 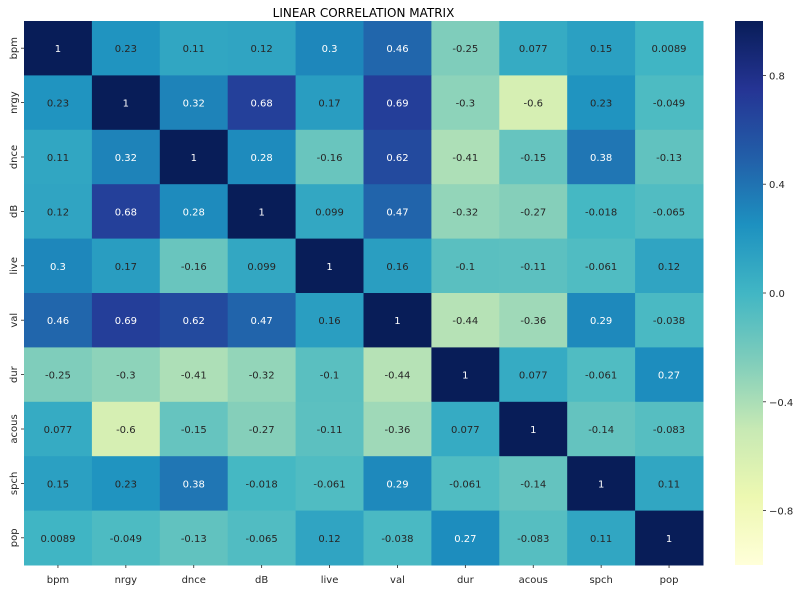 I want to click on cell-value-label: 0.077, so click(x=465, y=430).